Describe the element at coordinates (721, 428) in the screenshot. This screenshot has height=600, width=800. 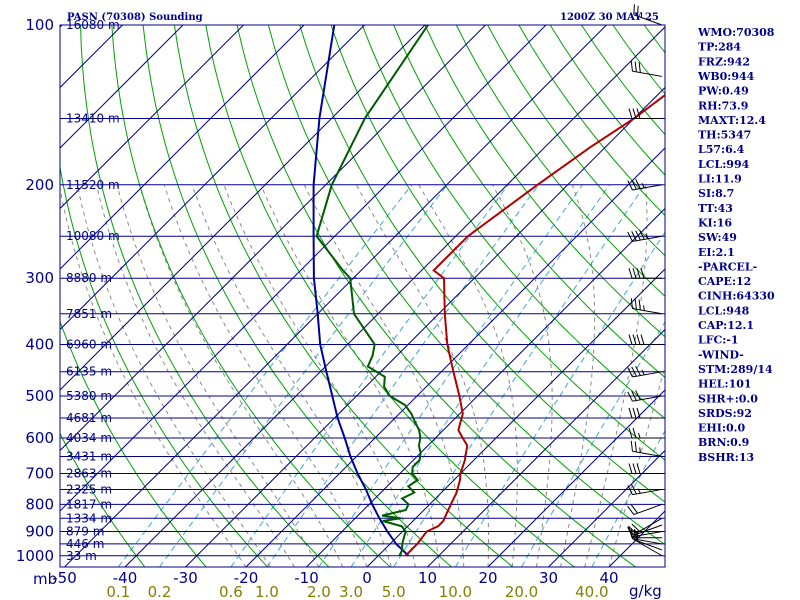
I see `index-line: EHI:0.0` at that location.